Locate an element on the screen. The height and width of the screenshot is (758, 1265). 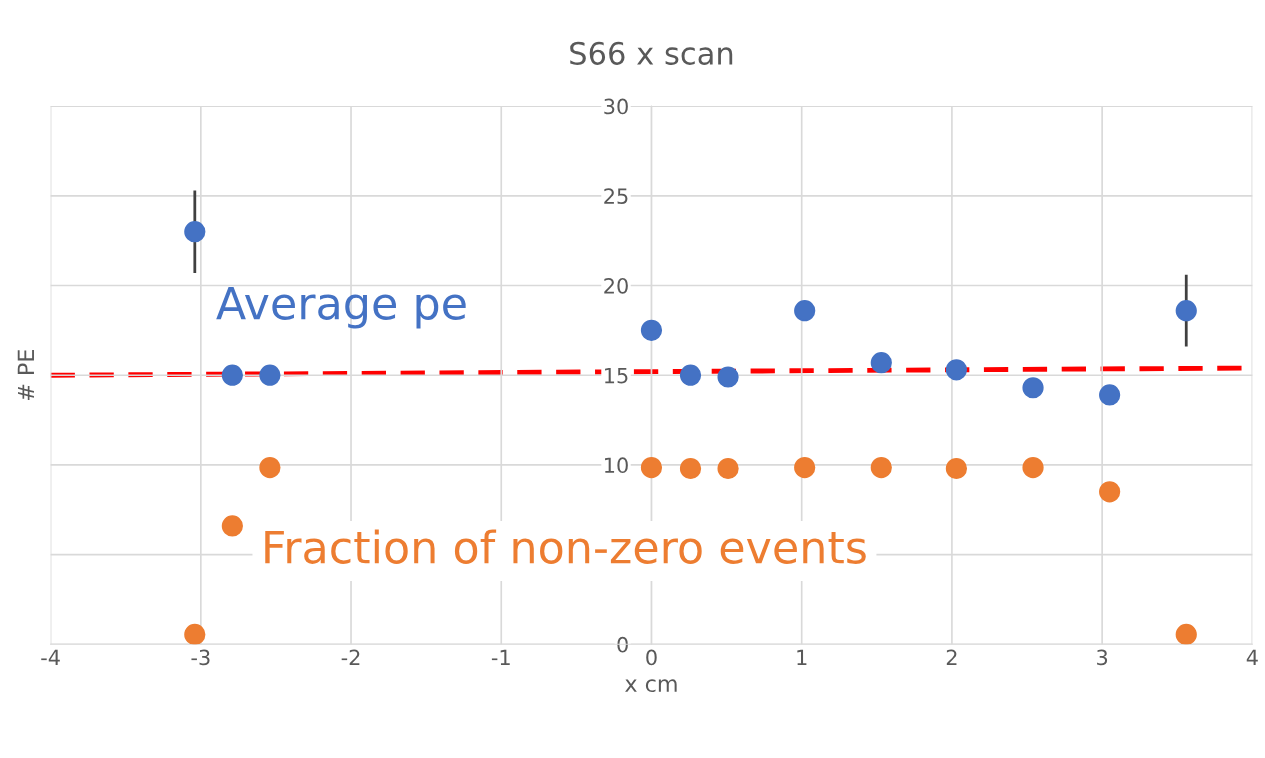
y-tick-label: 20 is located at coordinates (616, 285).